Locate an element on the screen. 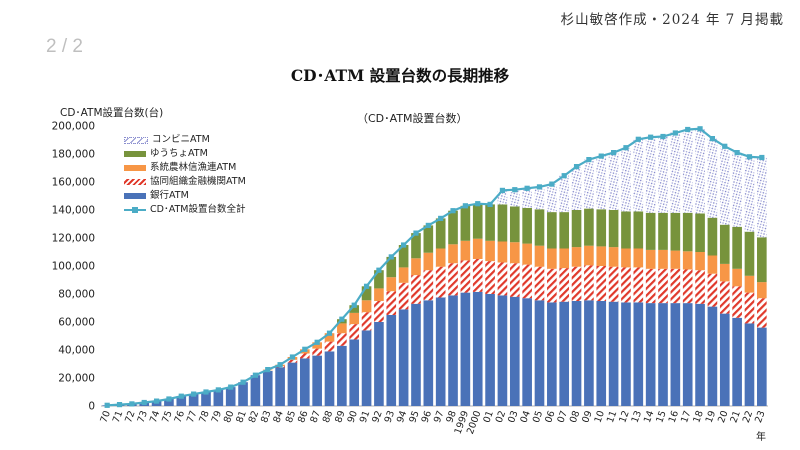 The height and width of the screenshot is (450, 800). x-tick-label: 97 is located at coordinates (439, 416).